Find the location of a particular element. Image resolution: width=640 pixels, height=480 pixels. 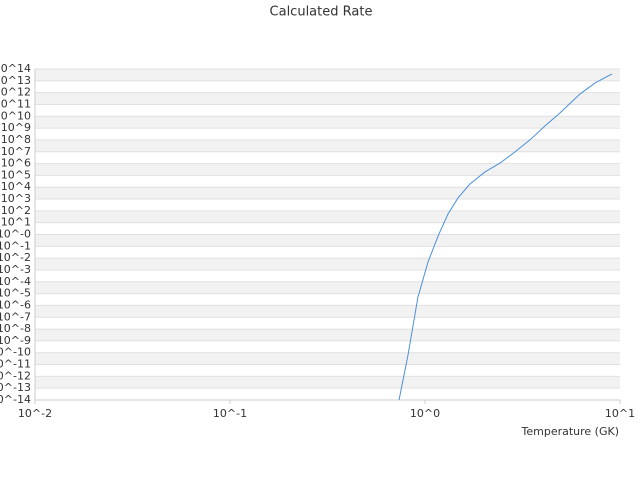

x-axis-label: Temperature (GK) is located at coordinates (570, 431).